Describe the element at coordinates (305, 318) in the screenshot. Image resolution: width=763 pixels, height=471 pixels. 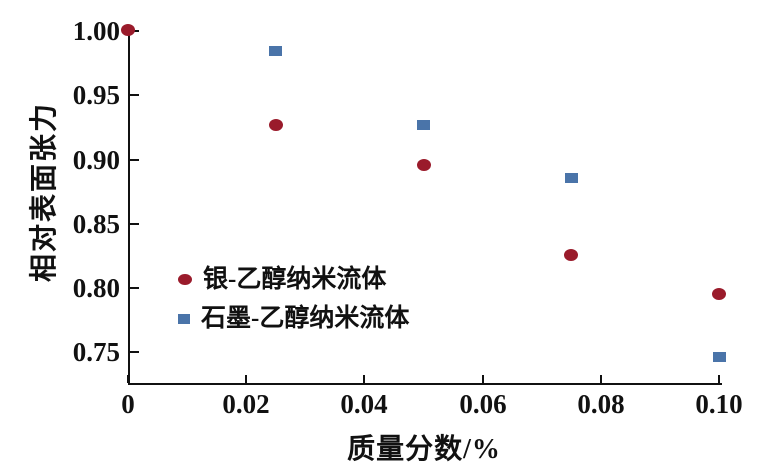
I see `legend-label: 石墨-乙醇纳米流体` at that location.